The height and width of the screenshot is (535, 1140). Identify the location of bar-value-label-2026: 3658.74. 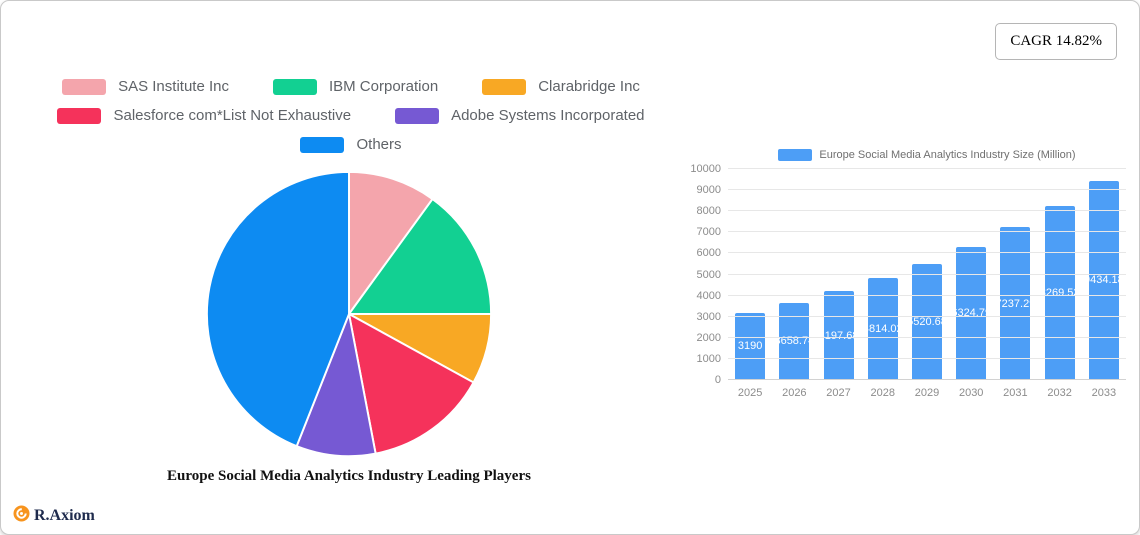
(794, 341).